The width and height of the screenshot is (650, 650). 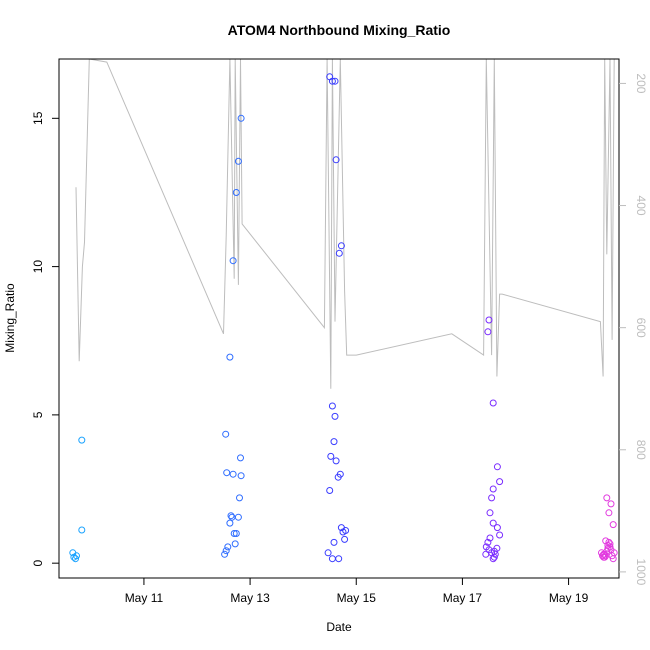 What do you see at coordinates (641, 206) in the screenshot?
I see `y2-tick-label: 400` at bounding box center [641, 206].